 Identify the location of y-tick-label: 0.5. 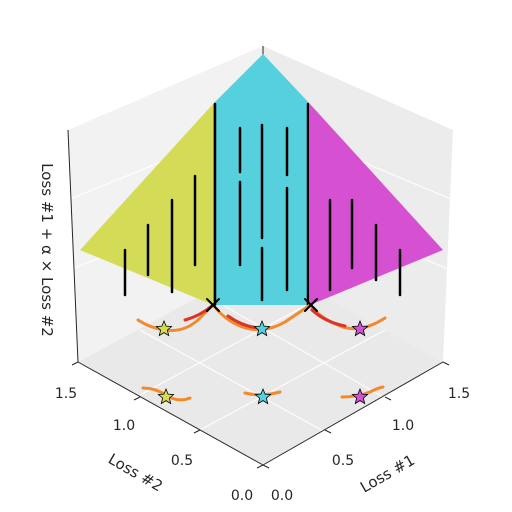
(182, 461).